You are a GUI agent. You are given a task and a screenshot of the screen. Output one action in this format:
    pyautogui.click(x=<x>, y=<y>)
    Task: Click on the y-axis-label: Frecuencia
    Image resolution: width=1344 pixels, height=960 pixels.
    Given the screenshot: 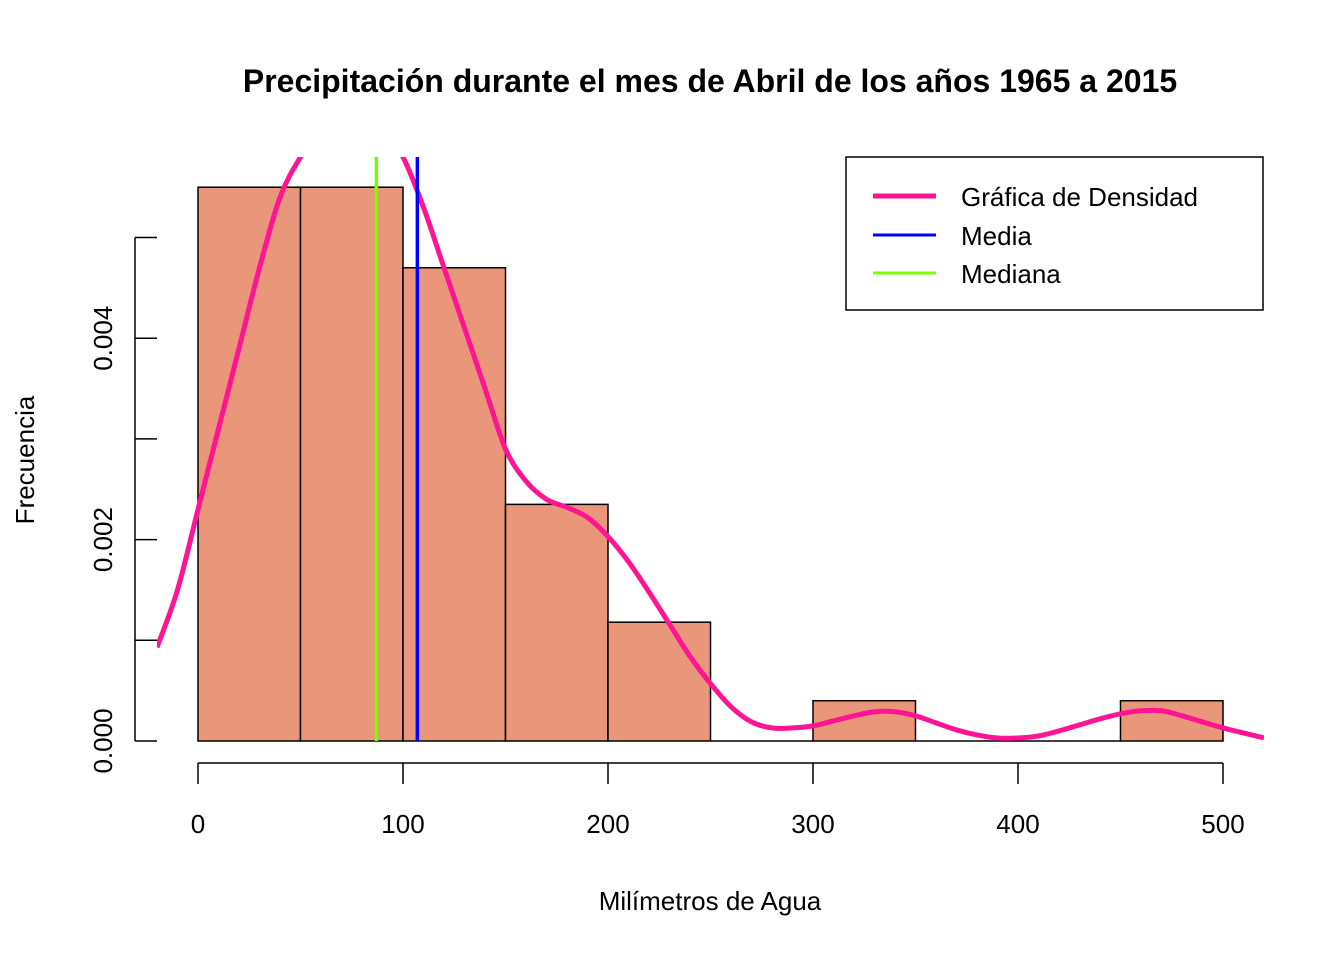 What is the action you would take?
    pyautogui.click(x=25, y=459)
    